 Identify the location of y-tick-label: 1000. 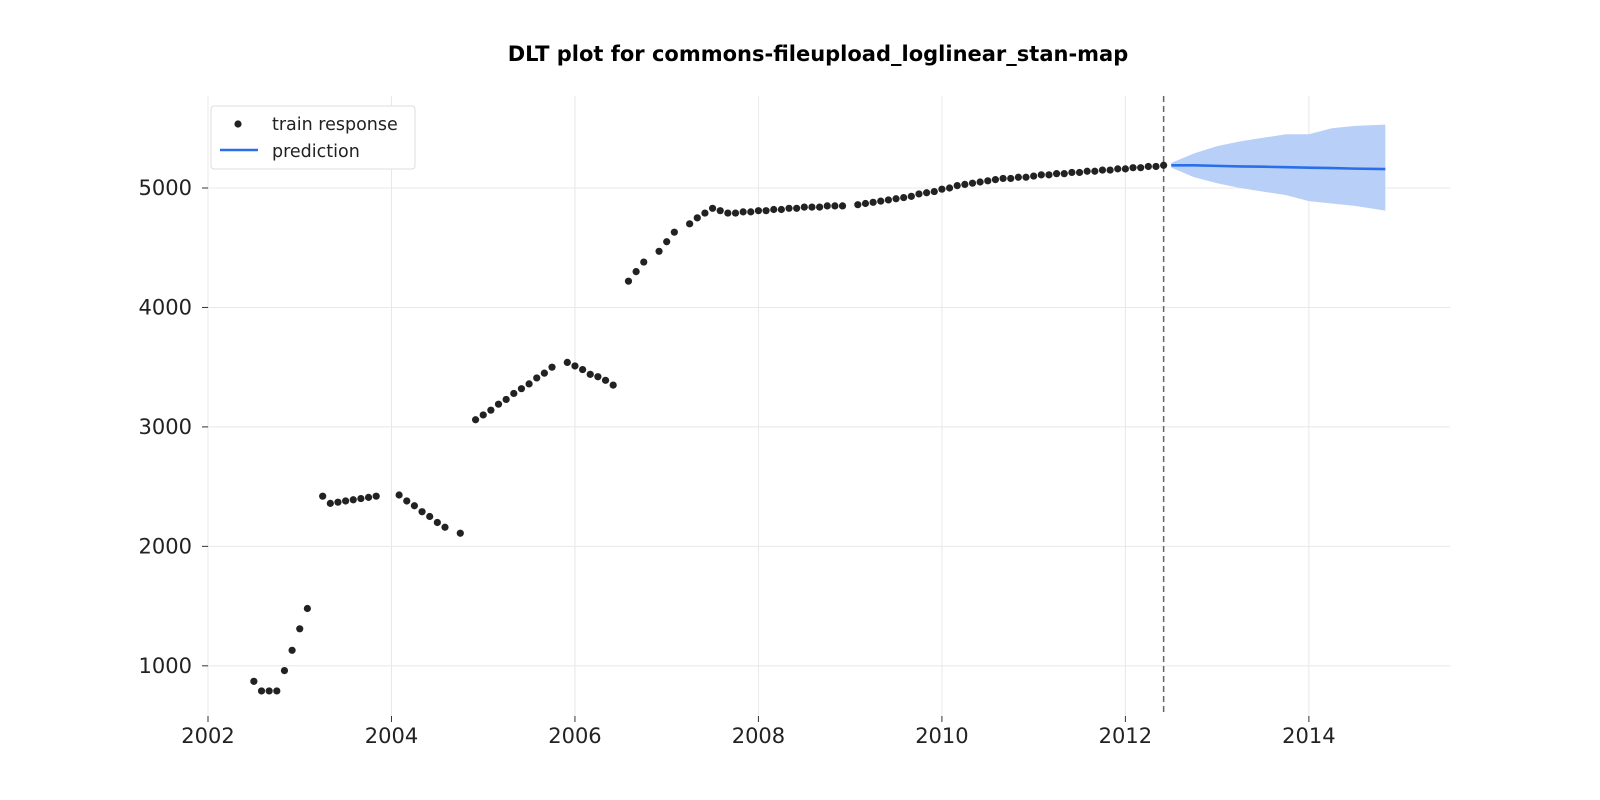
(165, 666).